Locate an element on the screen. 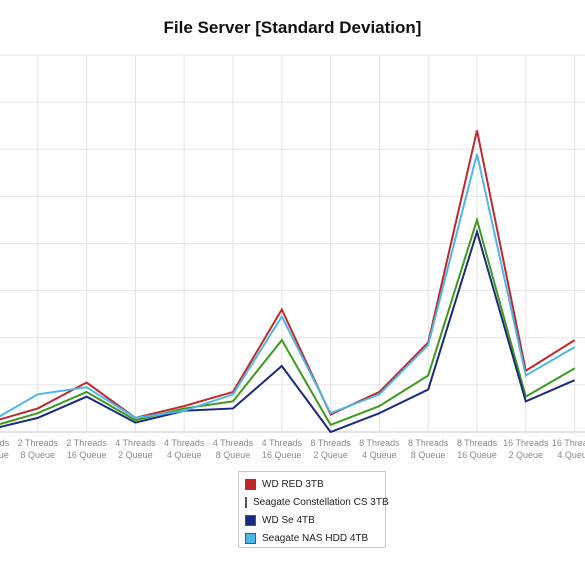 Image resolution: width=585 pixels, height=570 pixels. legend-label: Seagate Constellation CS 3TB is located at coordinates (321, 502).